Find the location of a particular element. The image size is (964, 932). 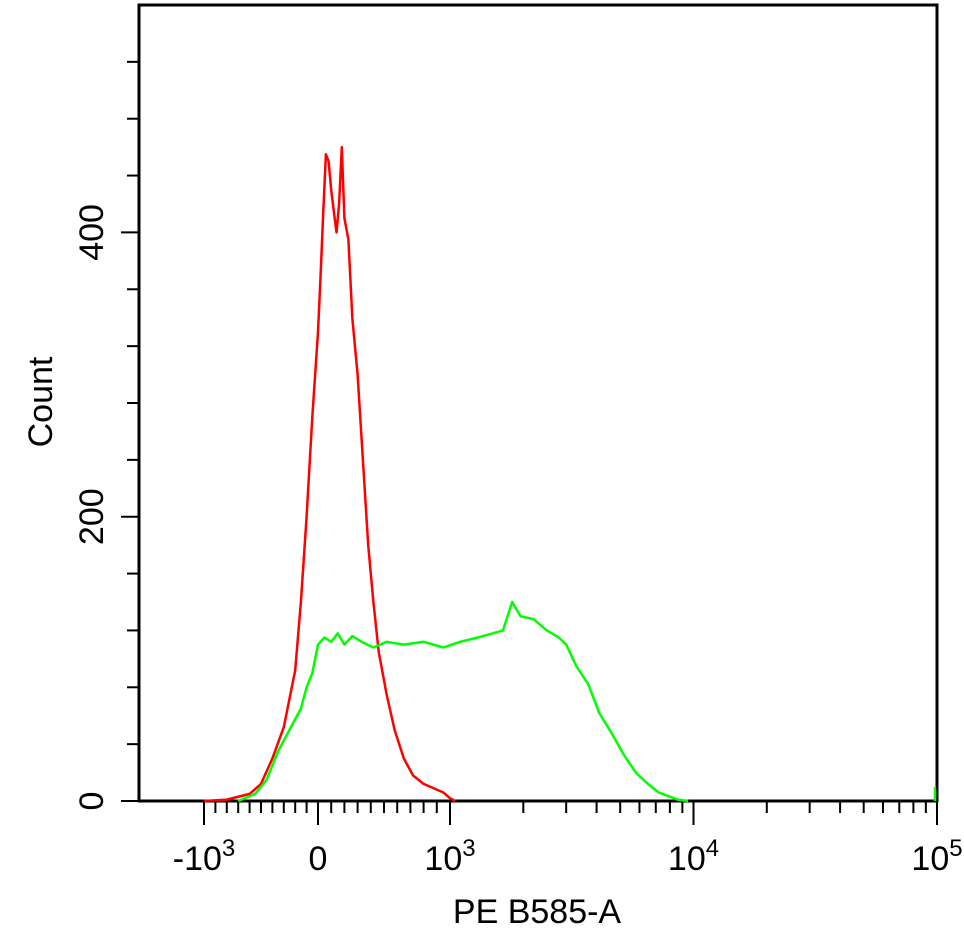

x-tick-label: 10⁴ is located at coordinates (693, 856).